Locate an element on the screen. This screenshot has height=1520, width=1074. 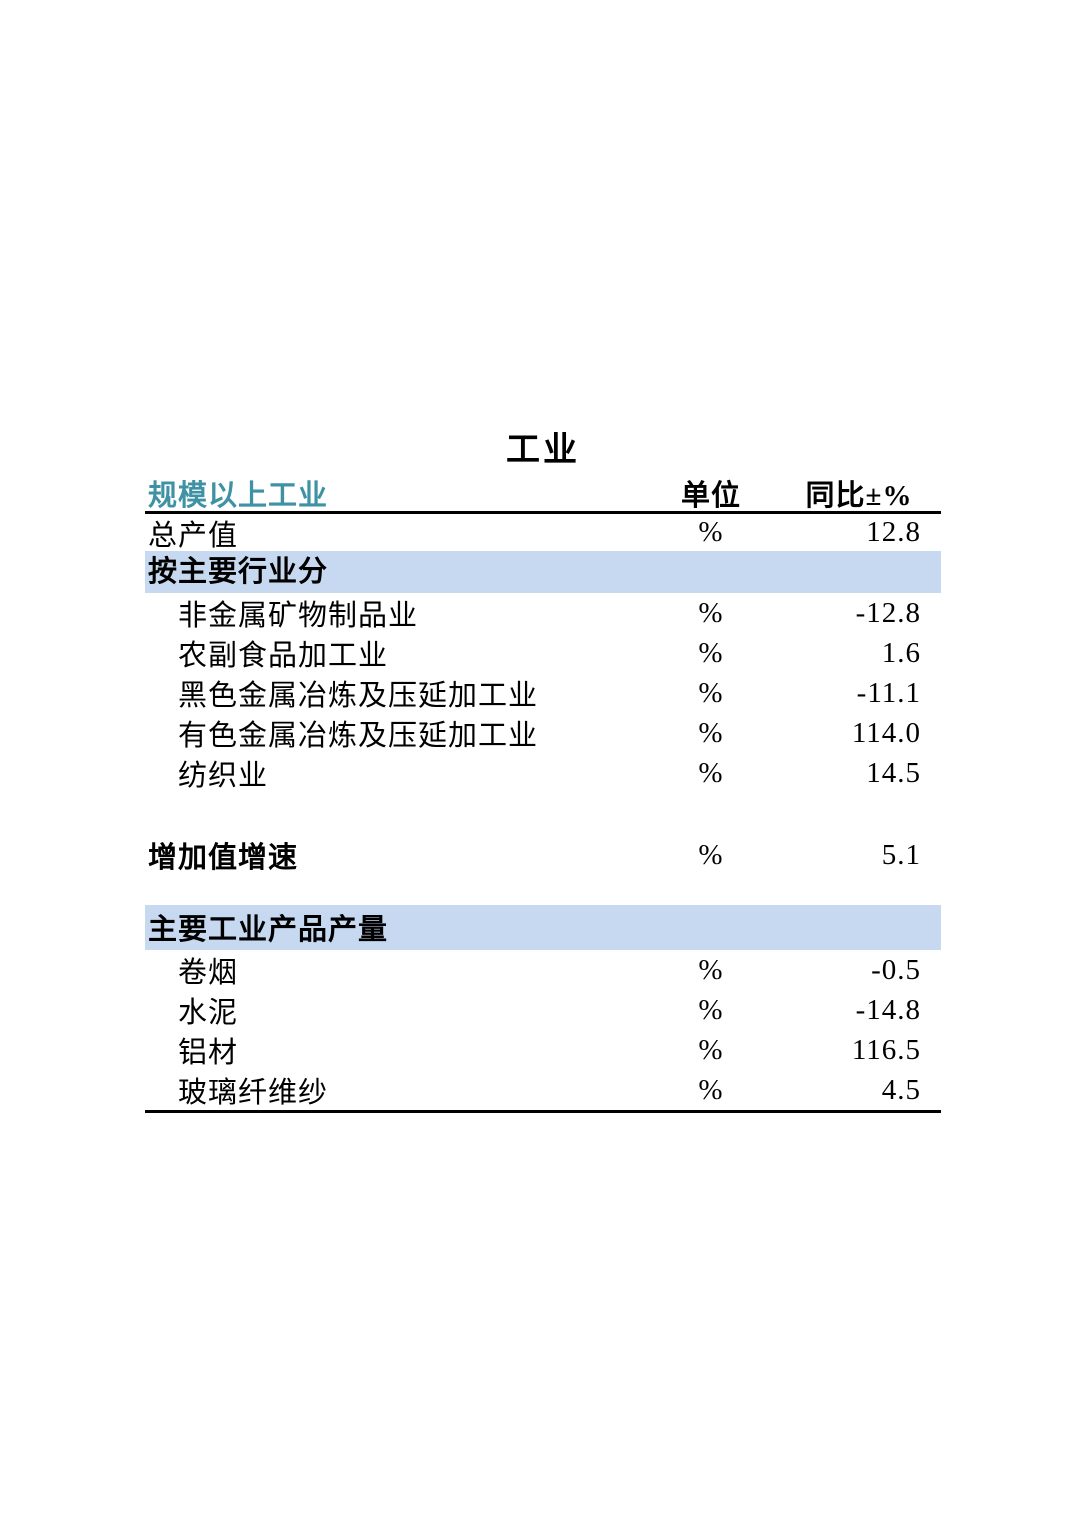
row-label: 铝材 is located at coordinates (208, 1053).